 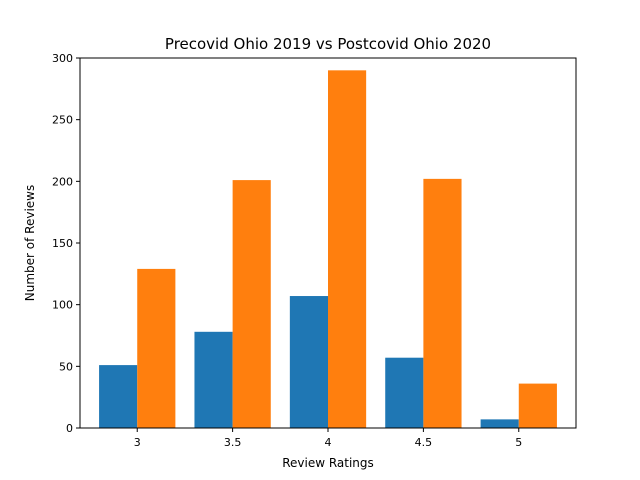 I want to click on y-tick-label: 200, so click(x=62, y=181).